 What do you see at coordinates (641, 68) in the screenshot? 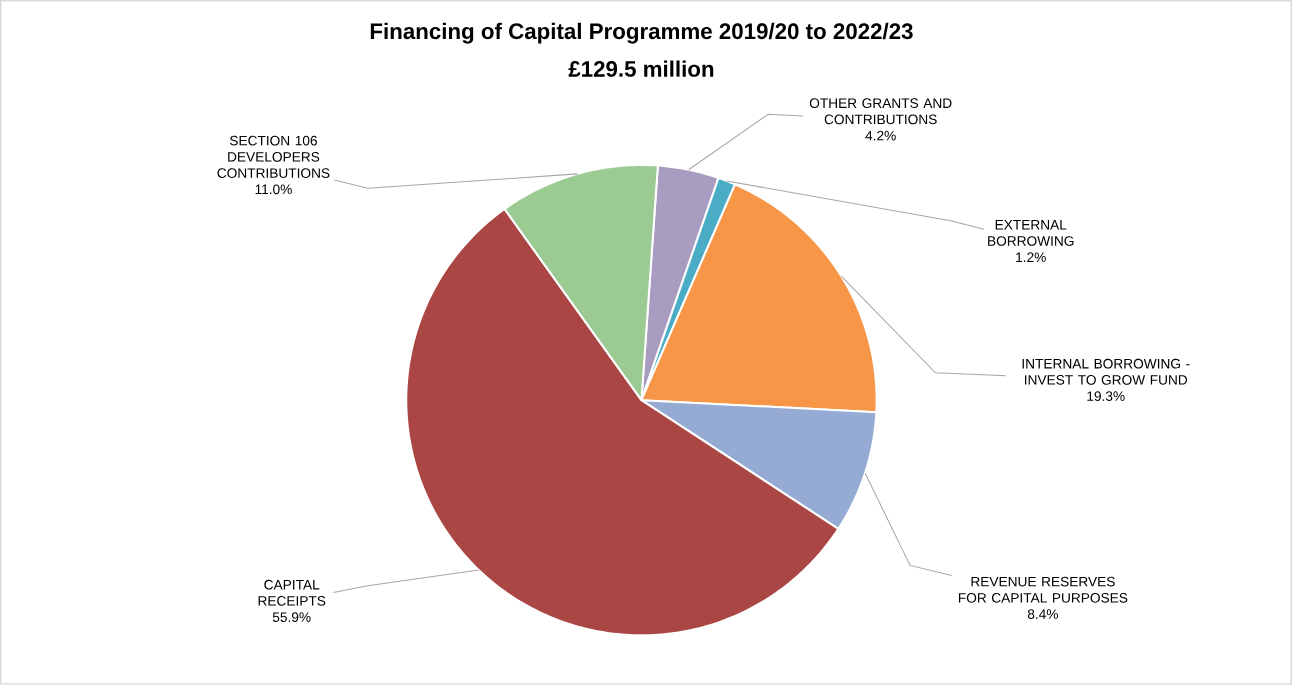
I see `chart-subtitle: £129.5 million` at bounding box center [641, 68].